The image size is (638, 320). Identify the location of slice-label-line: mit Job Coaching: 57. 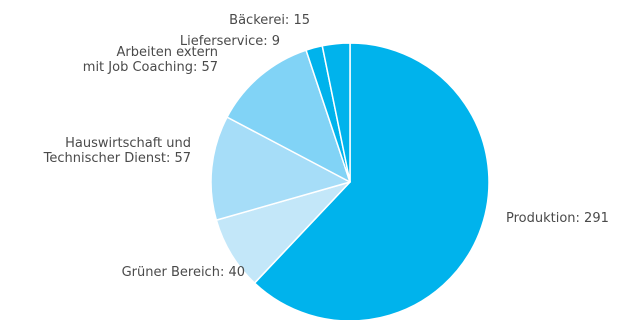
(150, 67).